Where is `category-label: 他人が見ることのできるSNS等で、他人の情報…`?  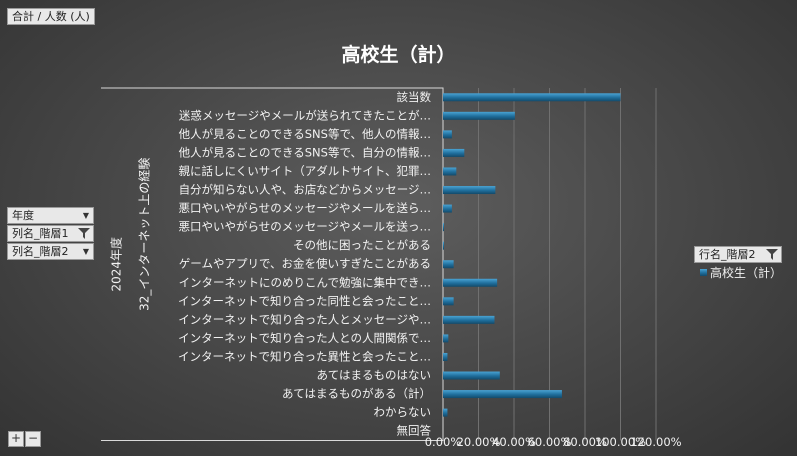
category-label: 他人が見ることのできるSNS等で、他人の情報… is located at coordinates (305, 134).